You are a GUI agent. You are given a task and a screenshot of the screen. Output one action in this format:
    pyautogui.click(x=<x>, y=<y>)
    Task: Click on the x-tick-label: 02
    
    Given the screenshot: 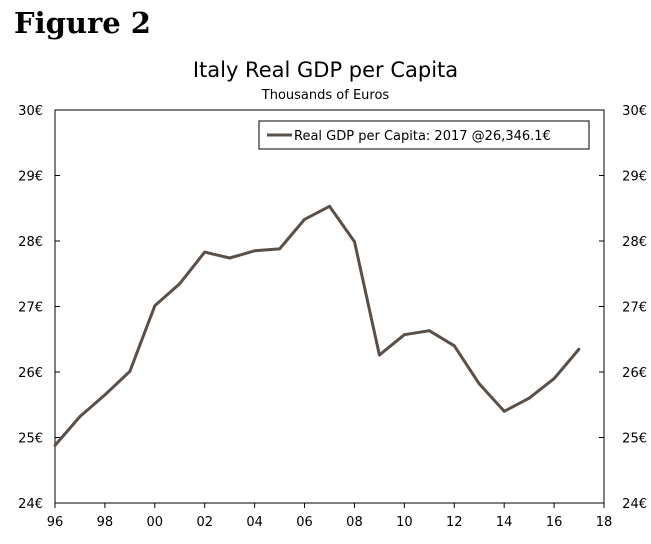 What is the action you would take?
    pyautogui.click(x=204, y=522)
    